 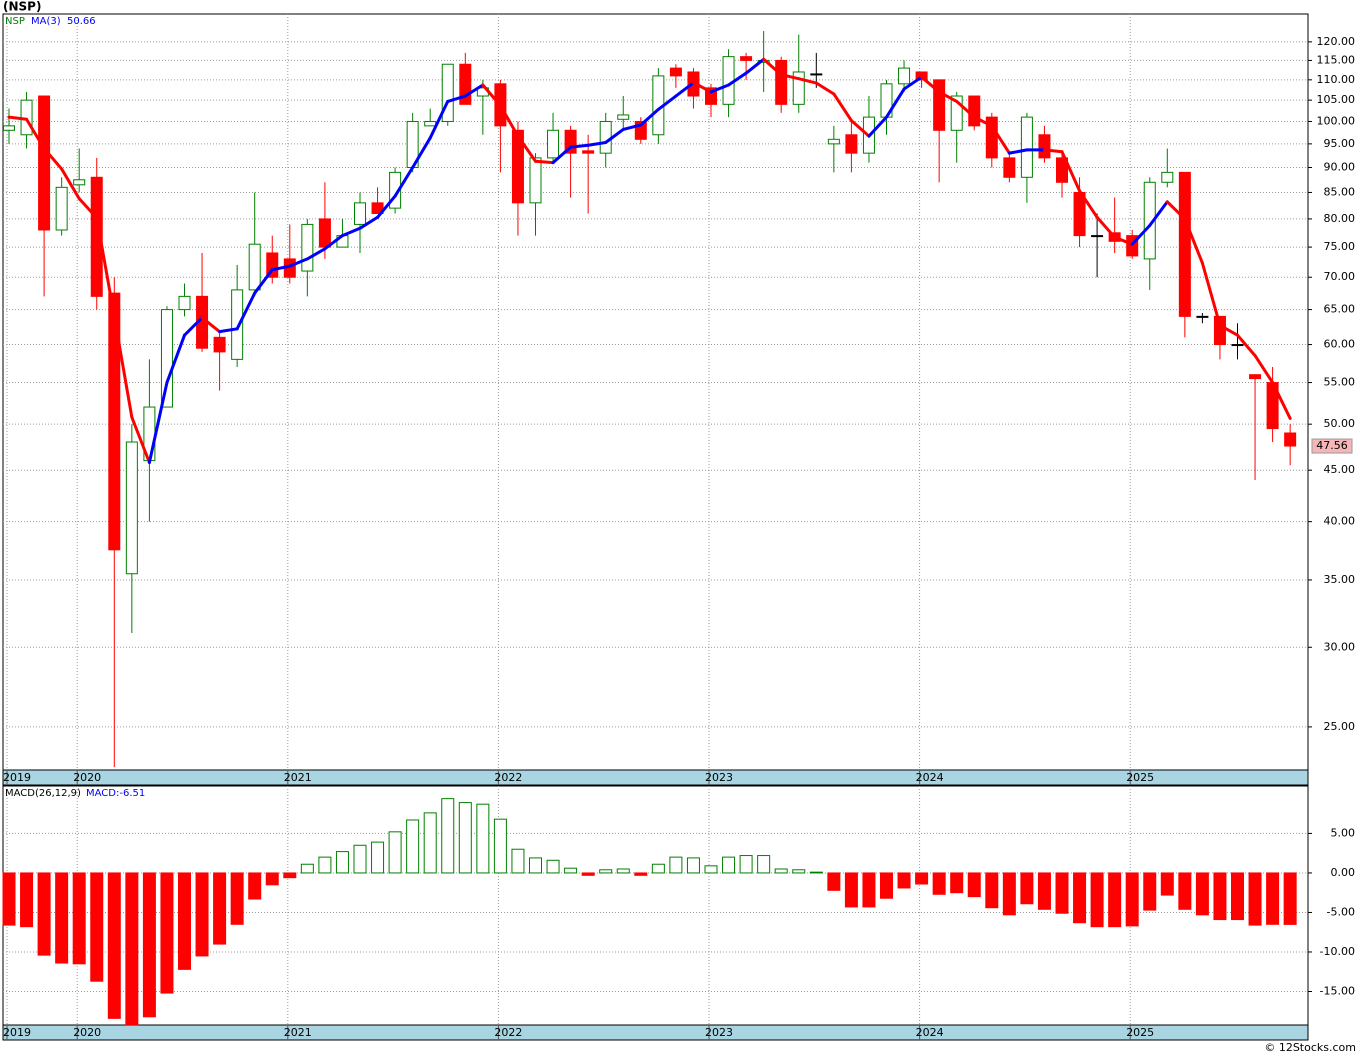 I want to click on y-tick-label: 90.00, so click(x=1340, y=166).